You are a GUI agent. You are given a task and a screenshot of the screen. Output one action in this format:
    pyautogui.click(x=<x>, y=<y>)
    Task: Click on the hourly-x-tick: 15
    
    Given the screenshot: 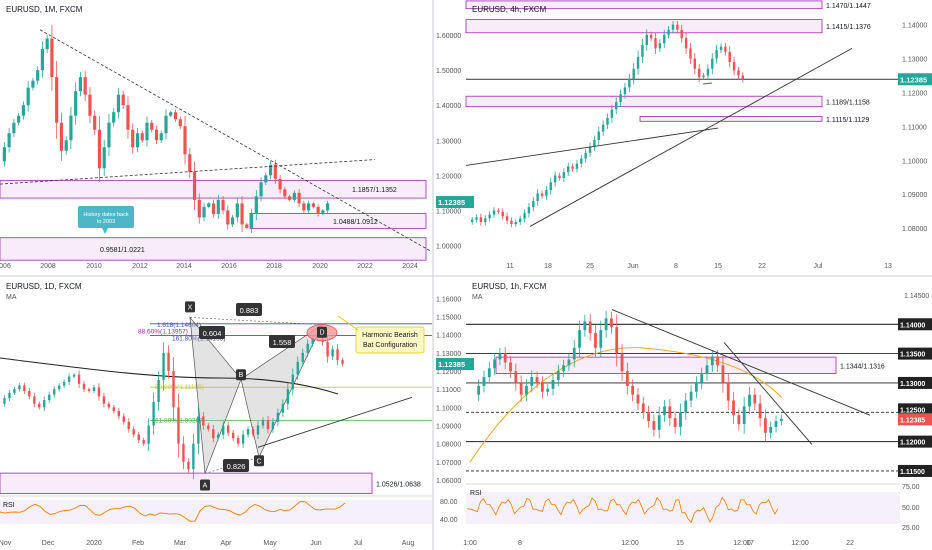 What is the action you would take?
    pyautogui.click(x=680, y=543)
    